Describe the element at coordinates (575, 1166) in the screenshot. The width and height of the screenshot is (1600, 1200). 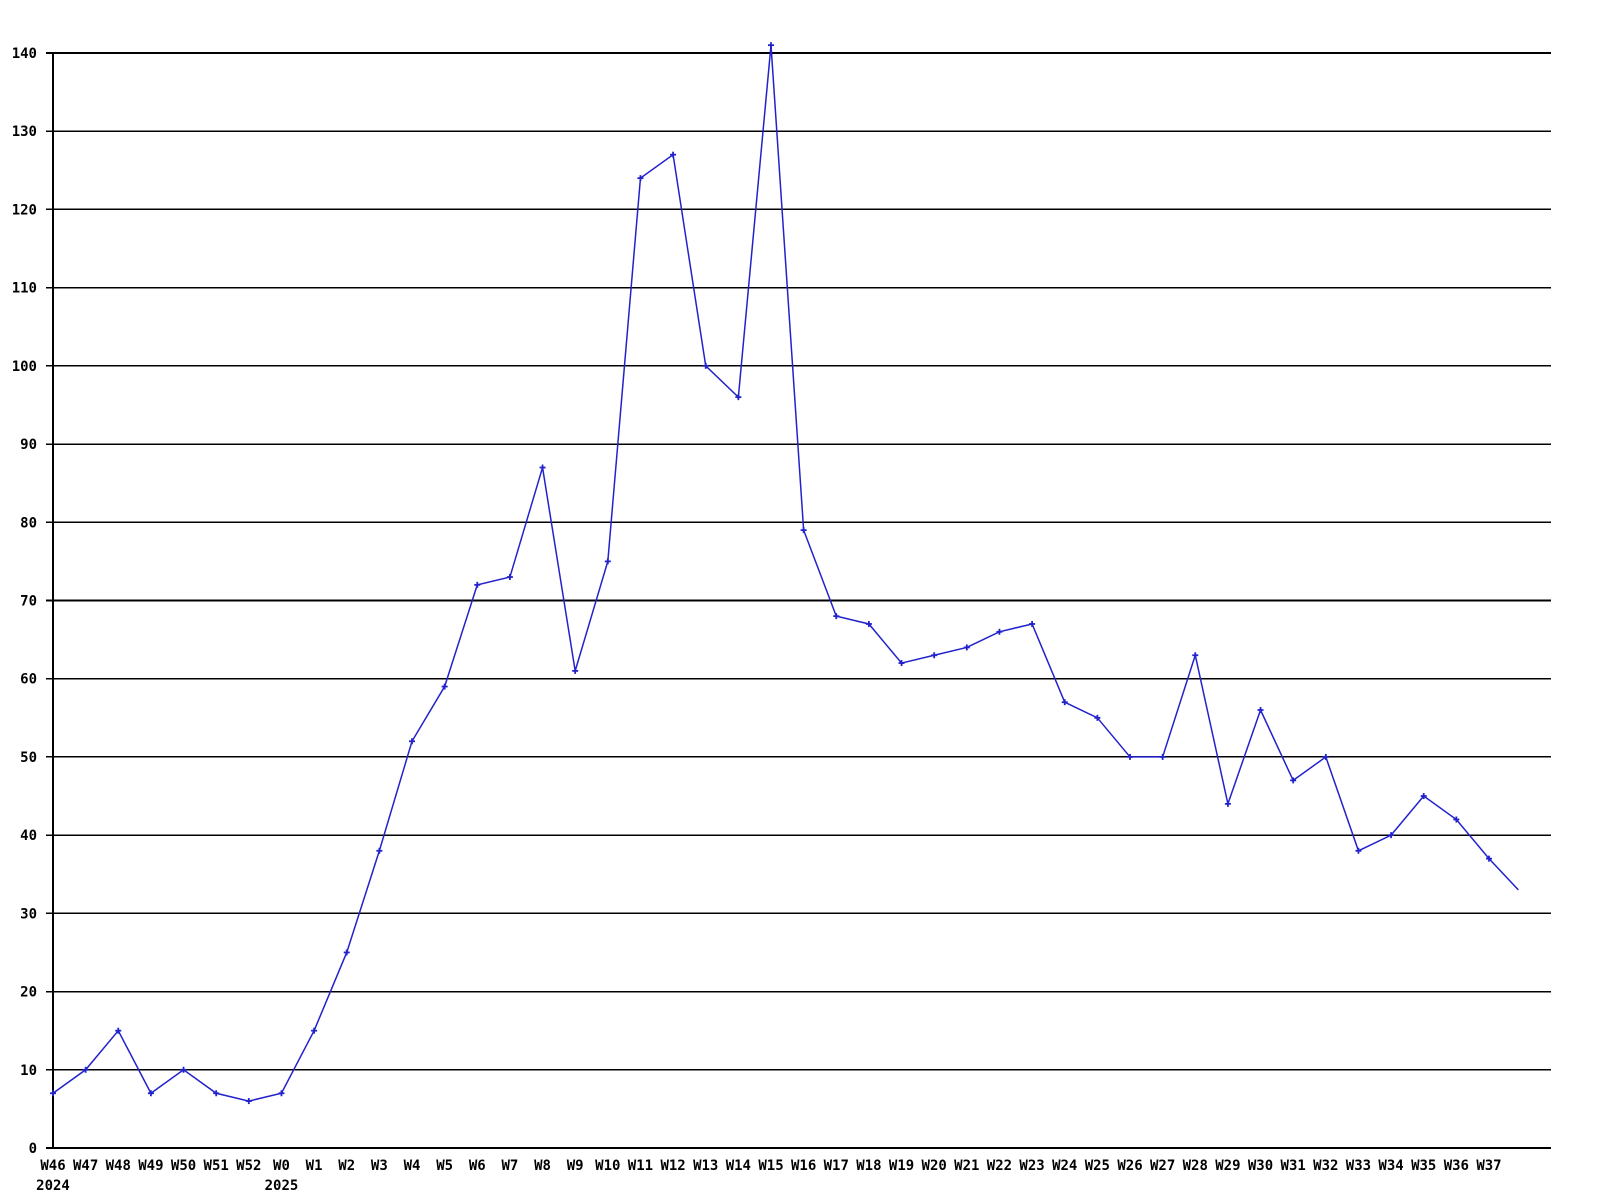
I see `x-axis-tick-label: W9` at that location.